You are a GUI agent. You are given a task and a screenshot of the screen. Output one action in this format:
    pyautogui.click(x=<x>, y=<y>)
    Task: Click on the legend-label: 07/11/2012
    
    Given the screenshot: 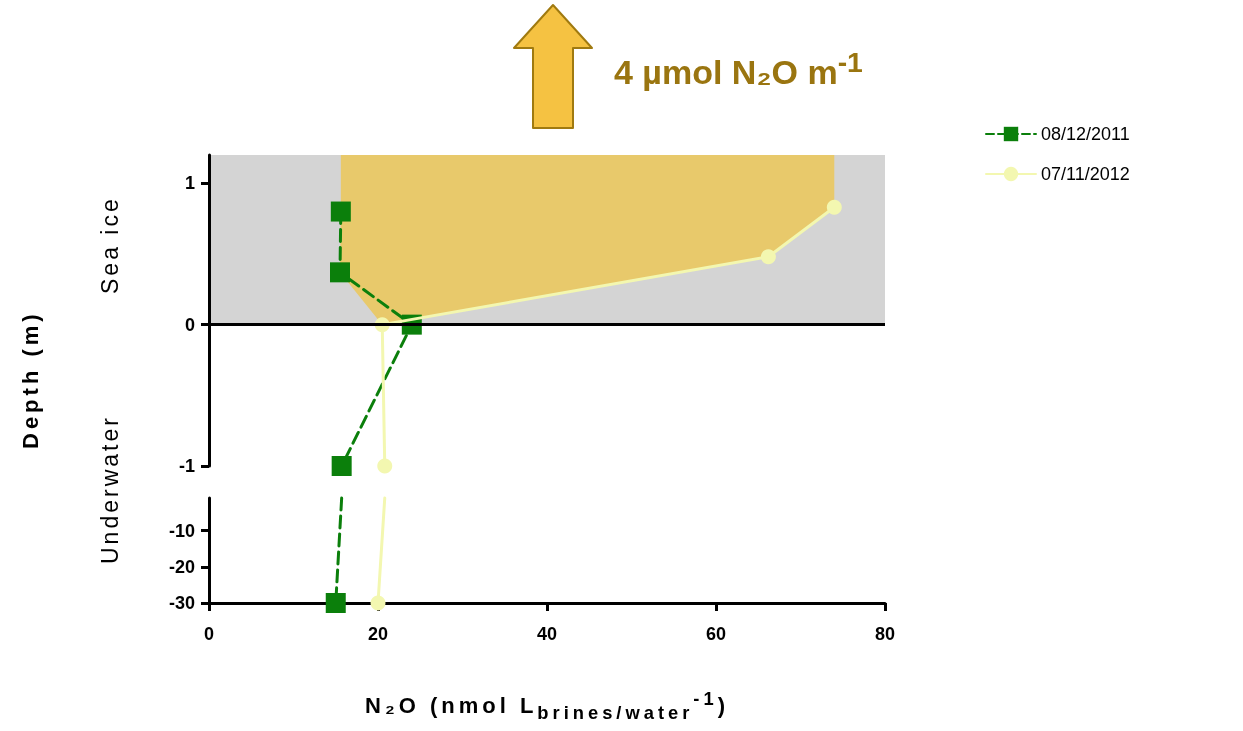 What is the action you would take?
    pyautogui.click(x=1085, y=174)
    